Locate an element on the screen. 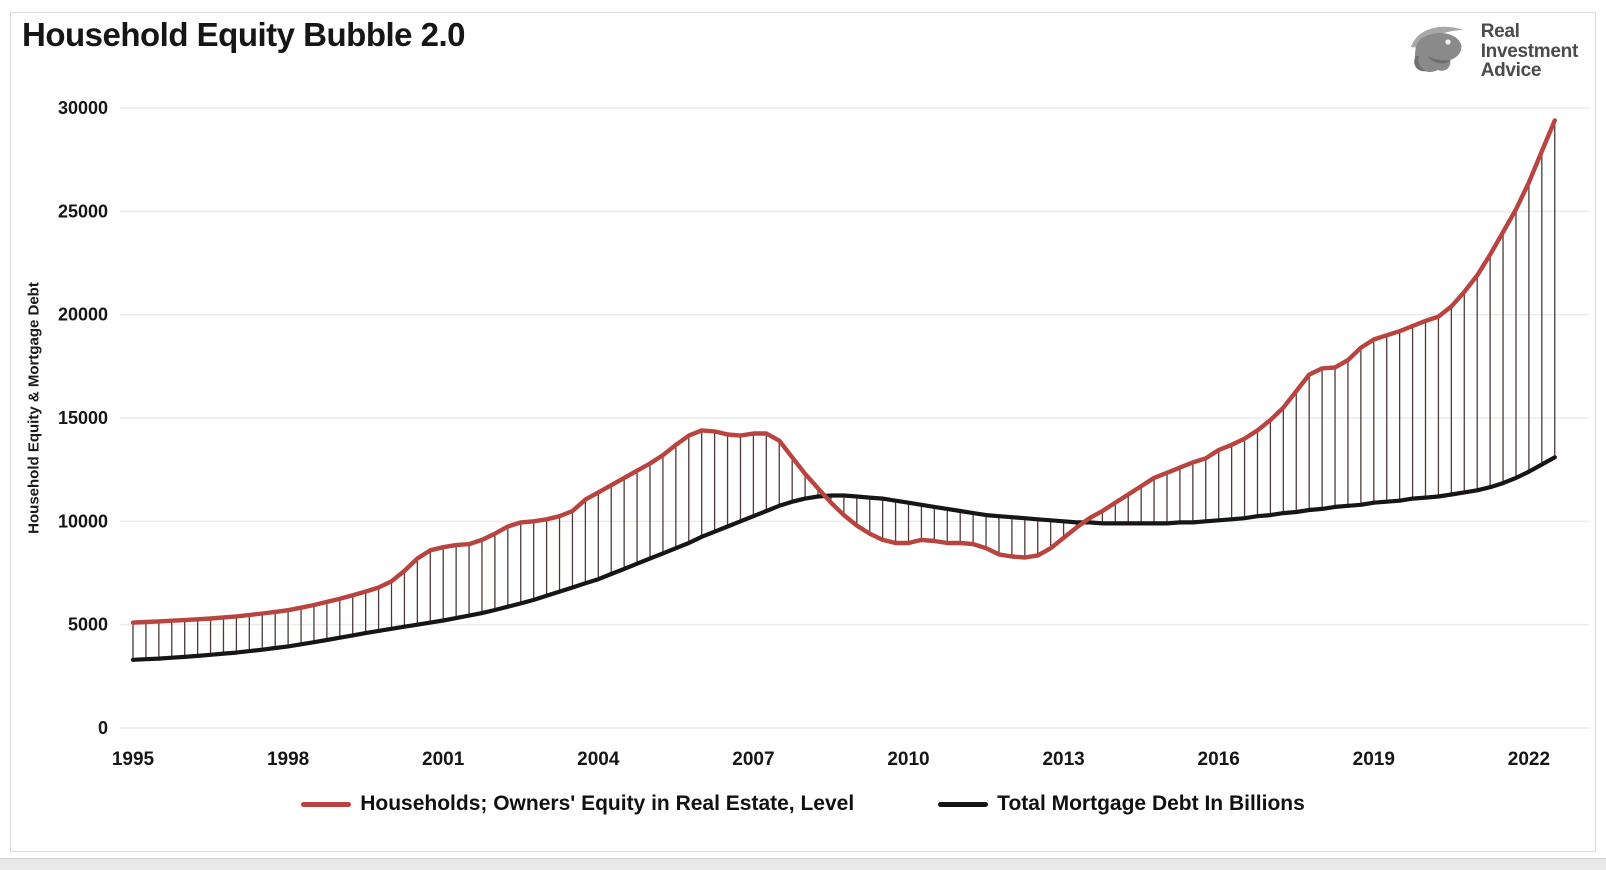  x-tick-label: 1998 is located at coordinates (288, 759).